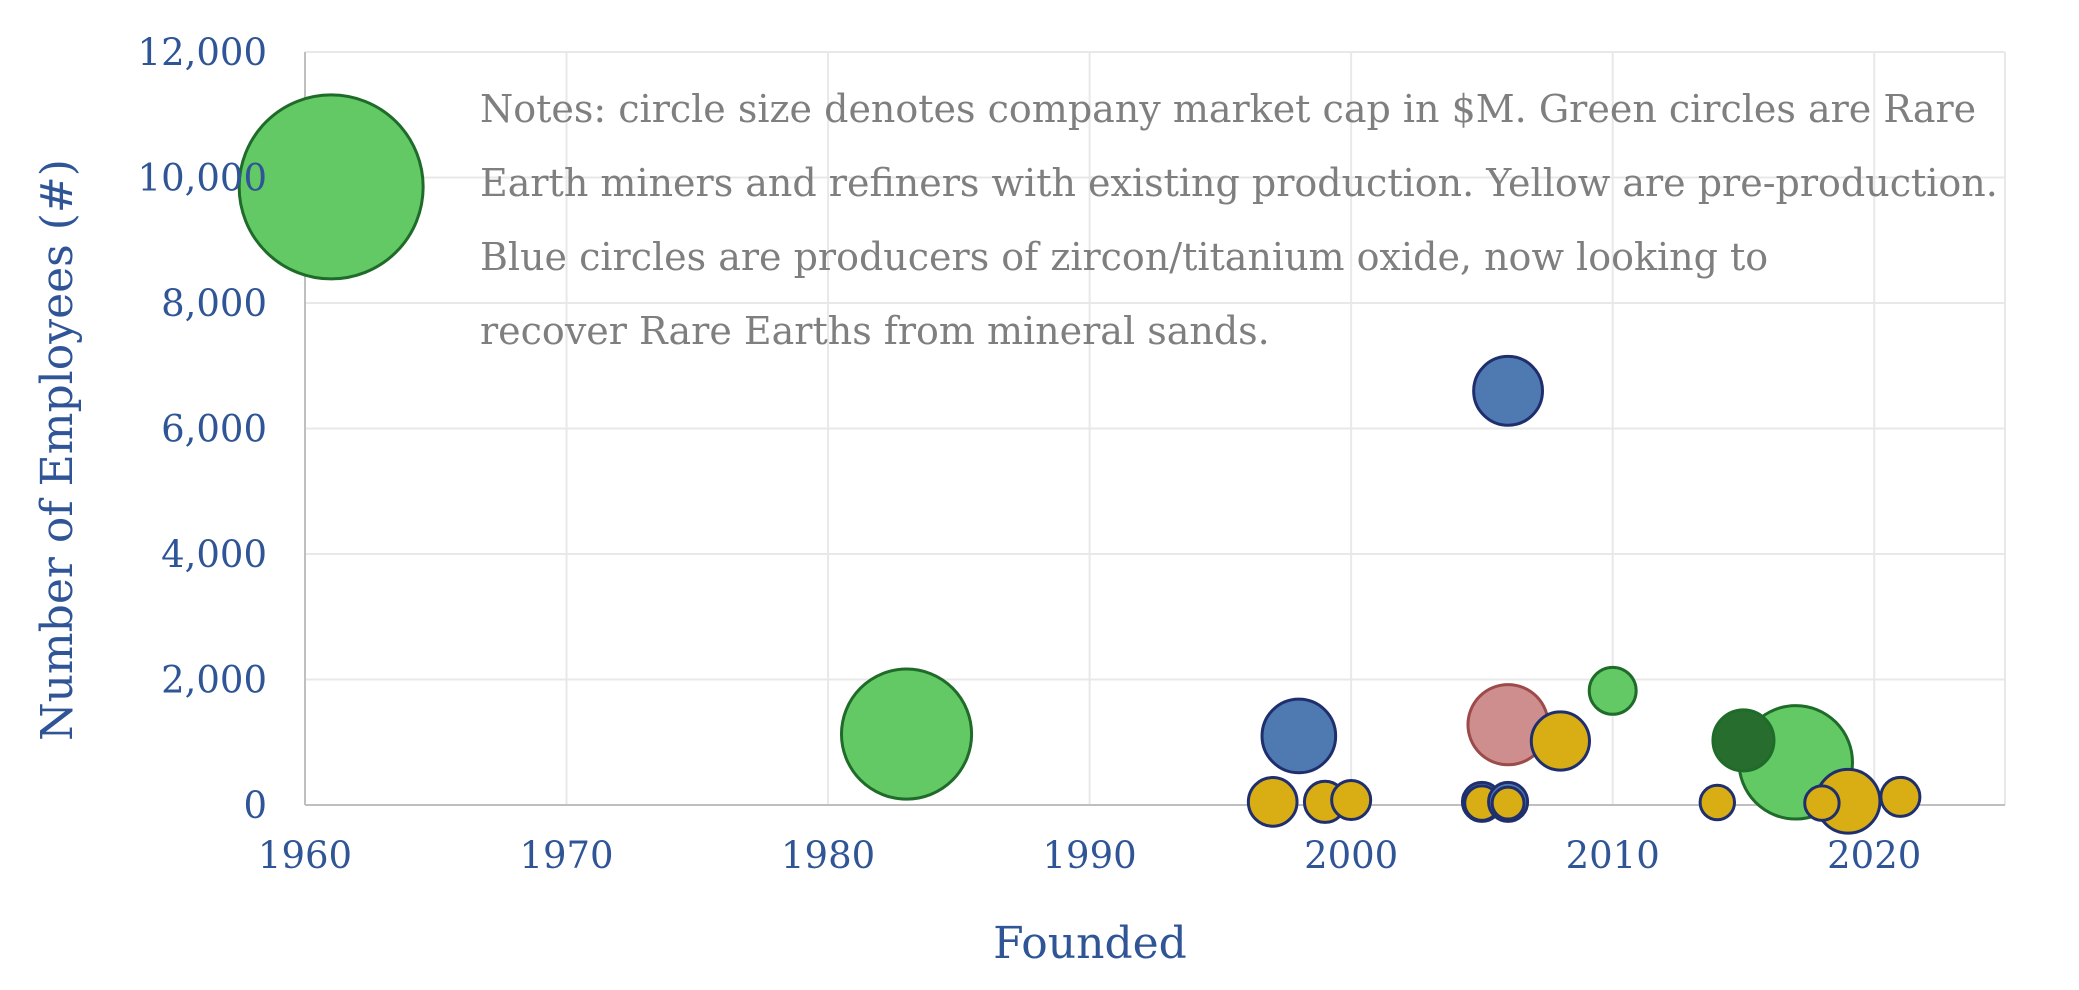  Describe the element at coordinates (828, 855) in the screenshot. I see `x-tick-label: 1980` at that location.